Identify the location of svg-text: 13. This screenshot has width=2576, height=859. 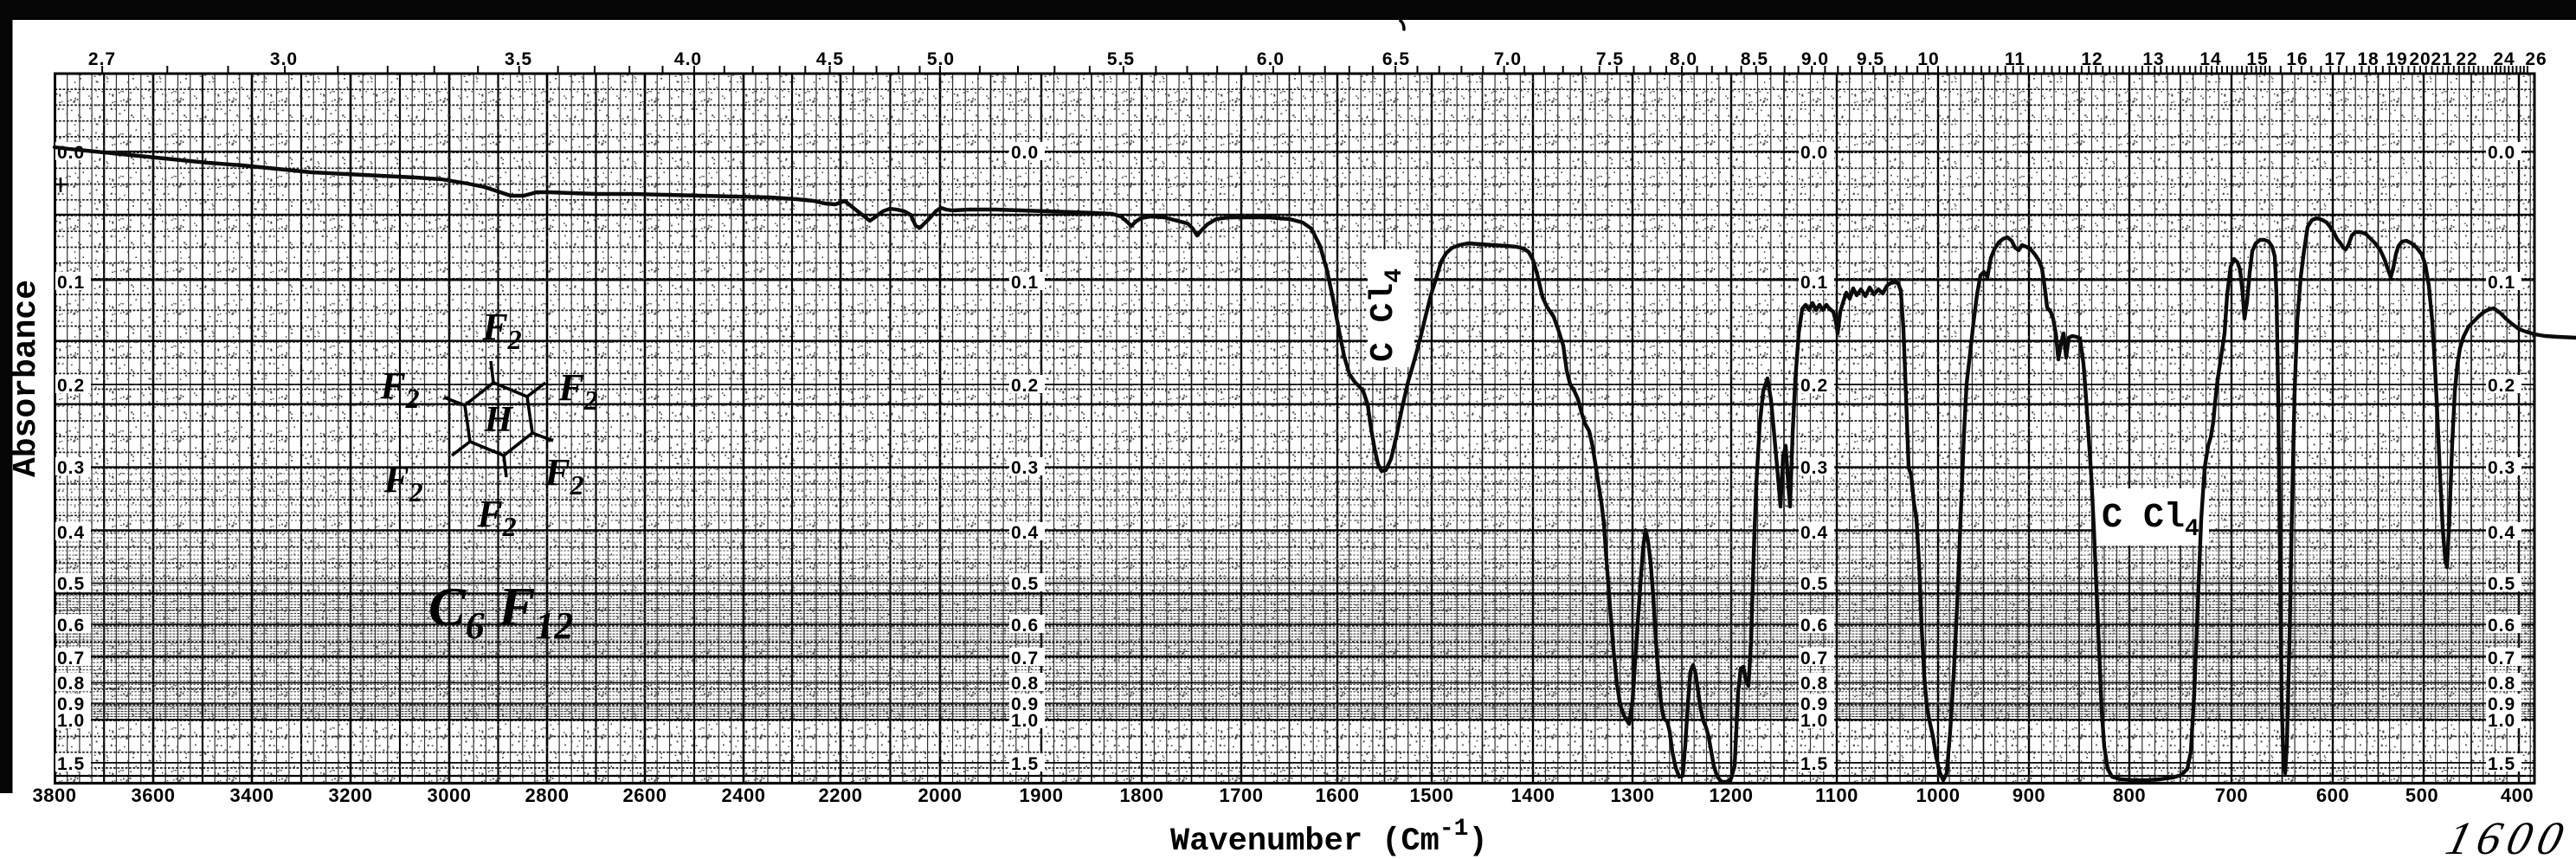
(2153, 59).